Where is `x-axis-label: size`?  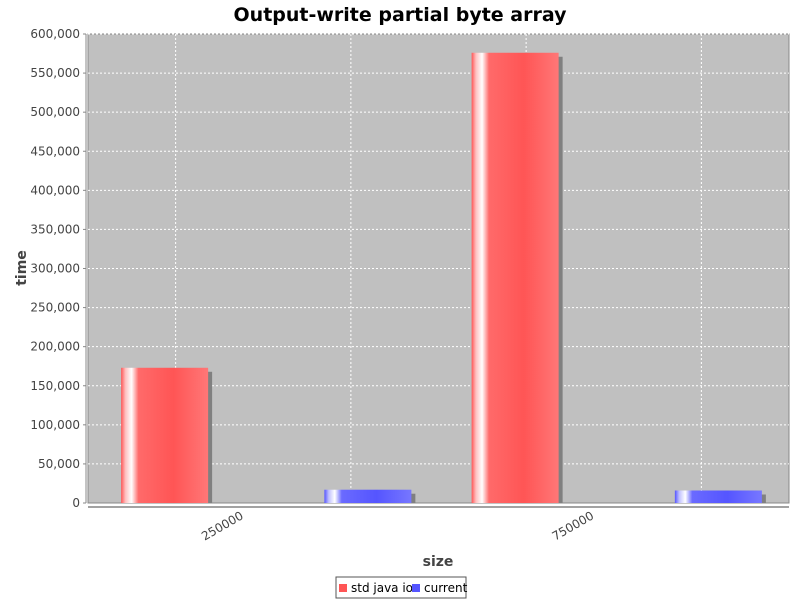
x-axis-label: size is located at coordinates (438, 562).